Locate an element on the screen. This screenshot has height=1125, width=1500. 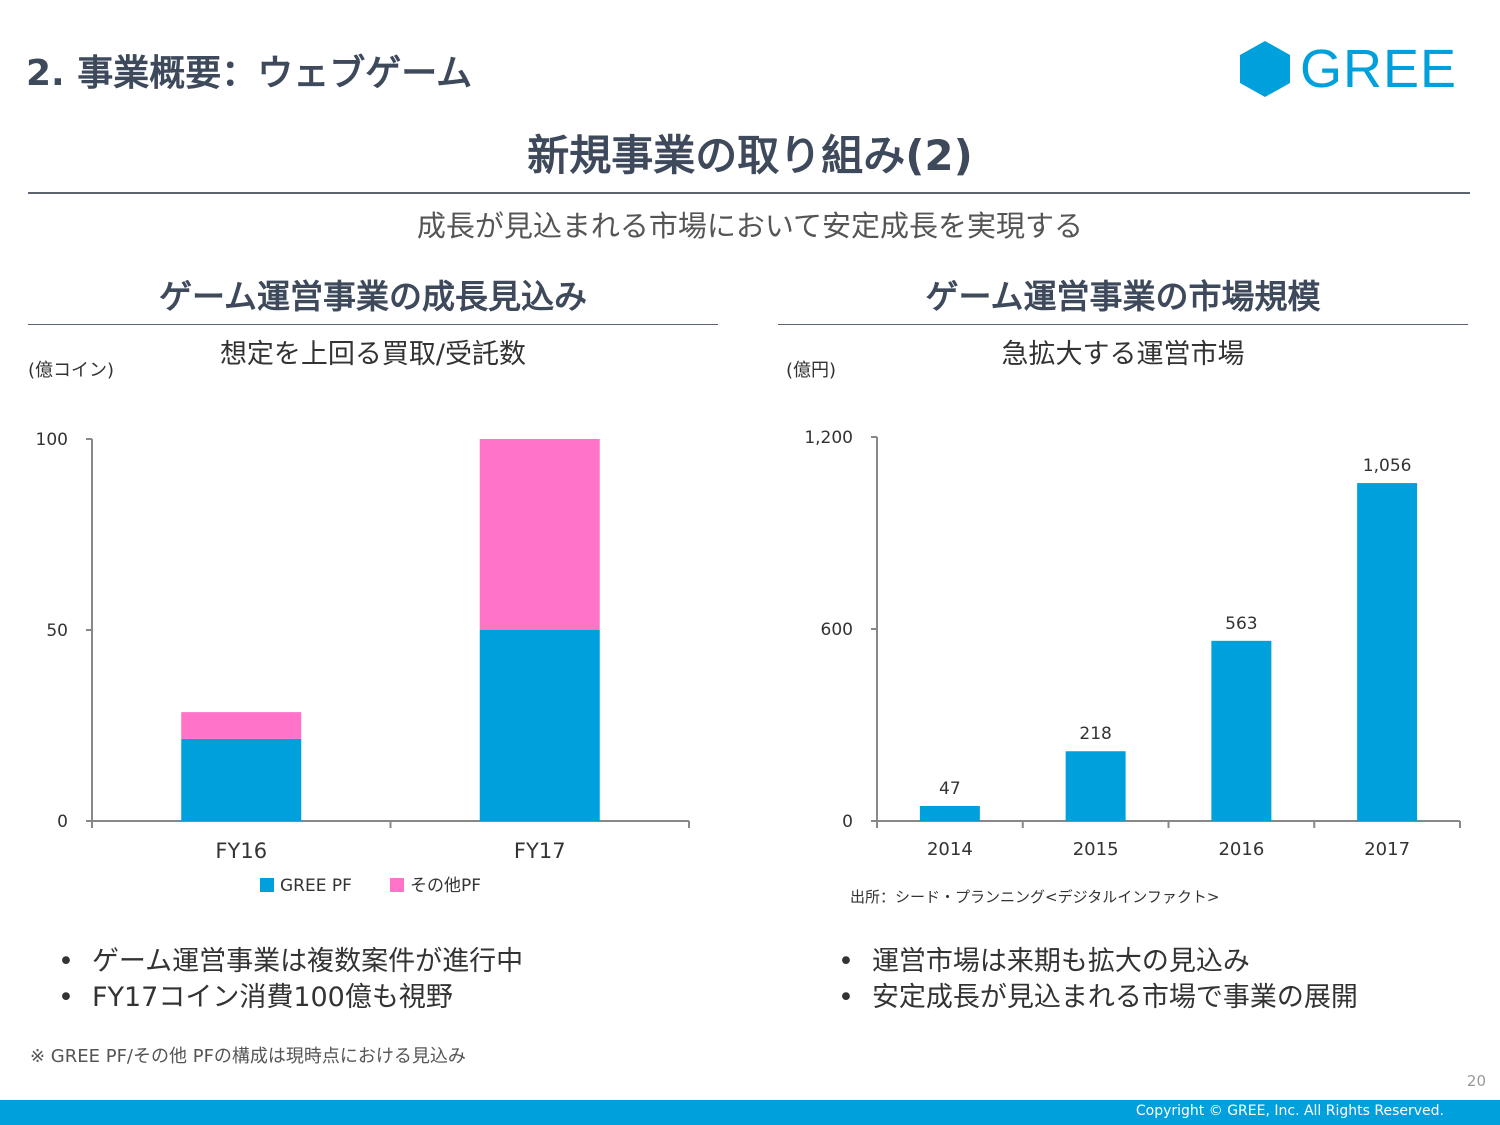
right-unit-label: (億円) is located at coordinates (811, 370).